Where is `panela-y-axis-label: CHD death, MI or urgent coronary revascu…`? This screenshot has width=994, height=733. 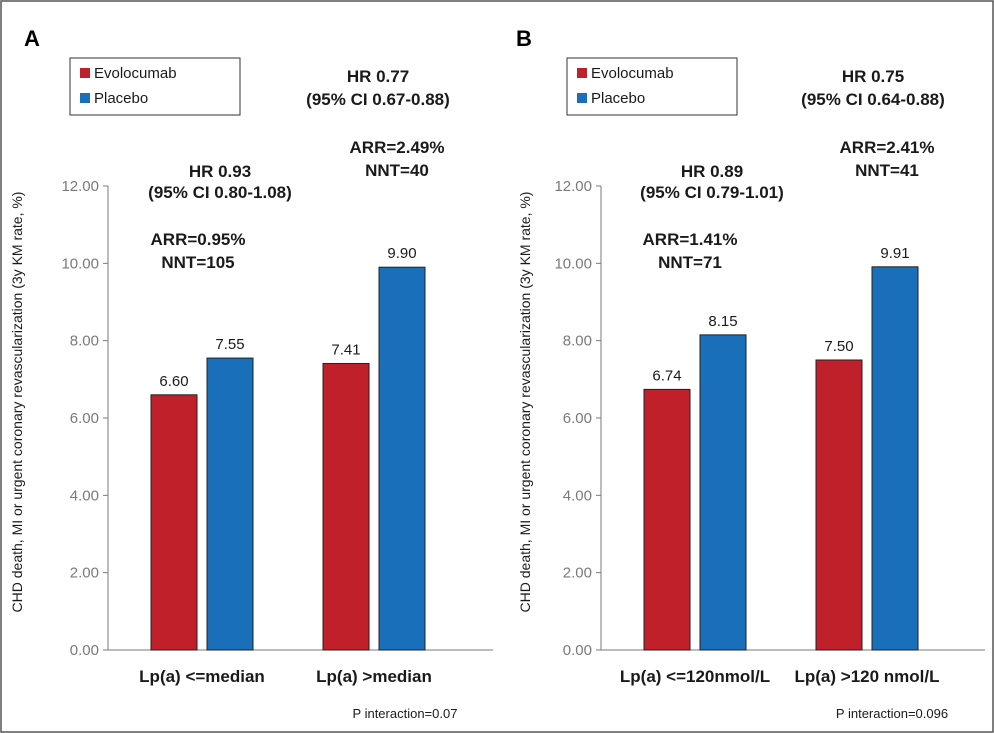 panela-y-axis-label: CHD death, MI or urgent coronary revascu… is located at coordinates (17, 402).